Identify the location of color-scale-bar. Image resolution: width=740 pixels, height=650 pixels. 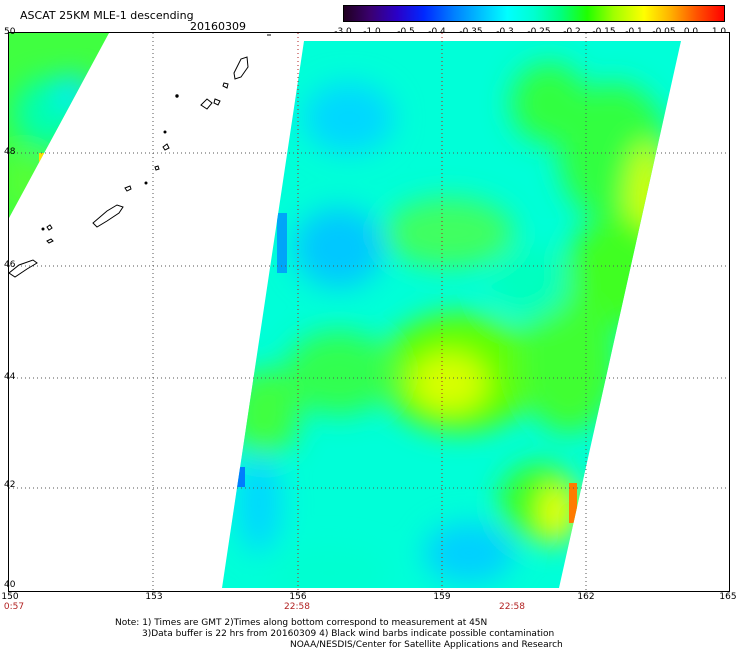
(534, 13).